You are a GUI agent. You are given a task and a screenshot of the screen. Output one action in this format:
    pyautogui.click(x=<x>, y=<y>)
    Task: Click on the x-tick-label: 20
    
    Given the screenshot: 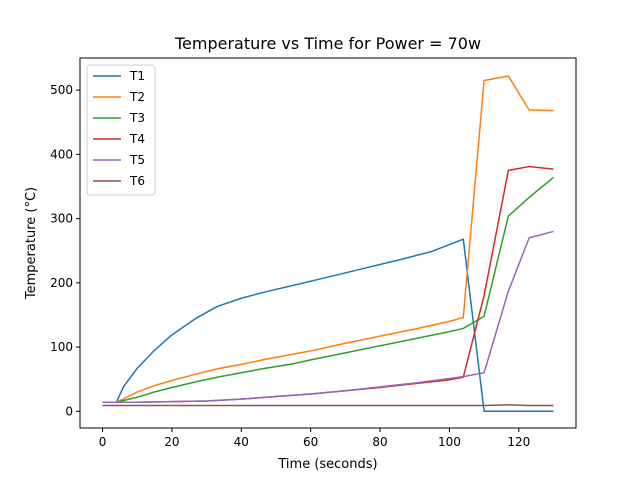 What is the action you would take?
    pyautogui.click(x=171, y=442)
    